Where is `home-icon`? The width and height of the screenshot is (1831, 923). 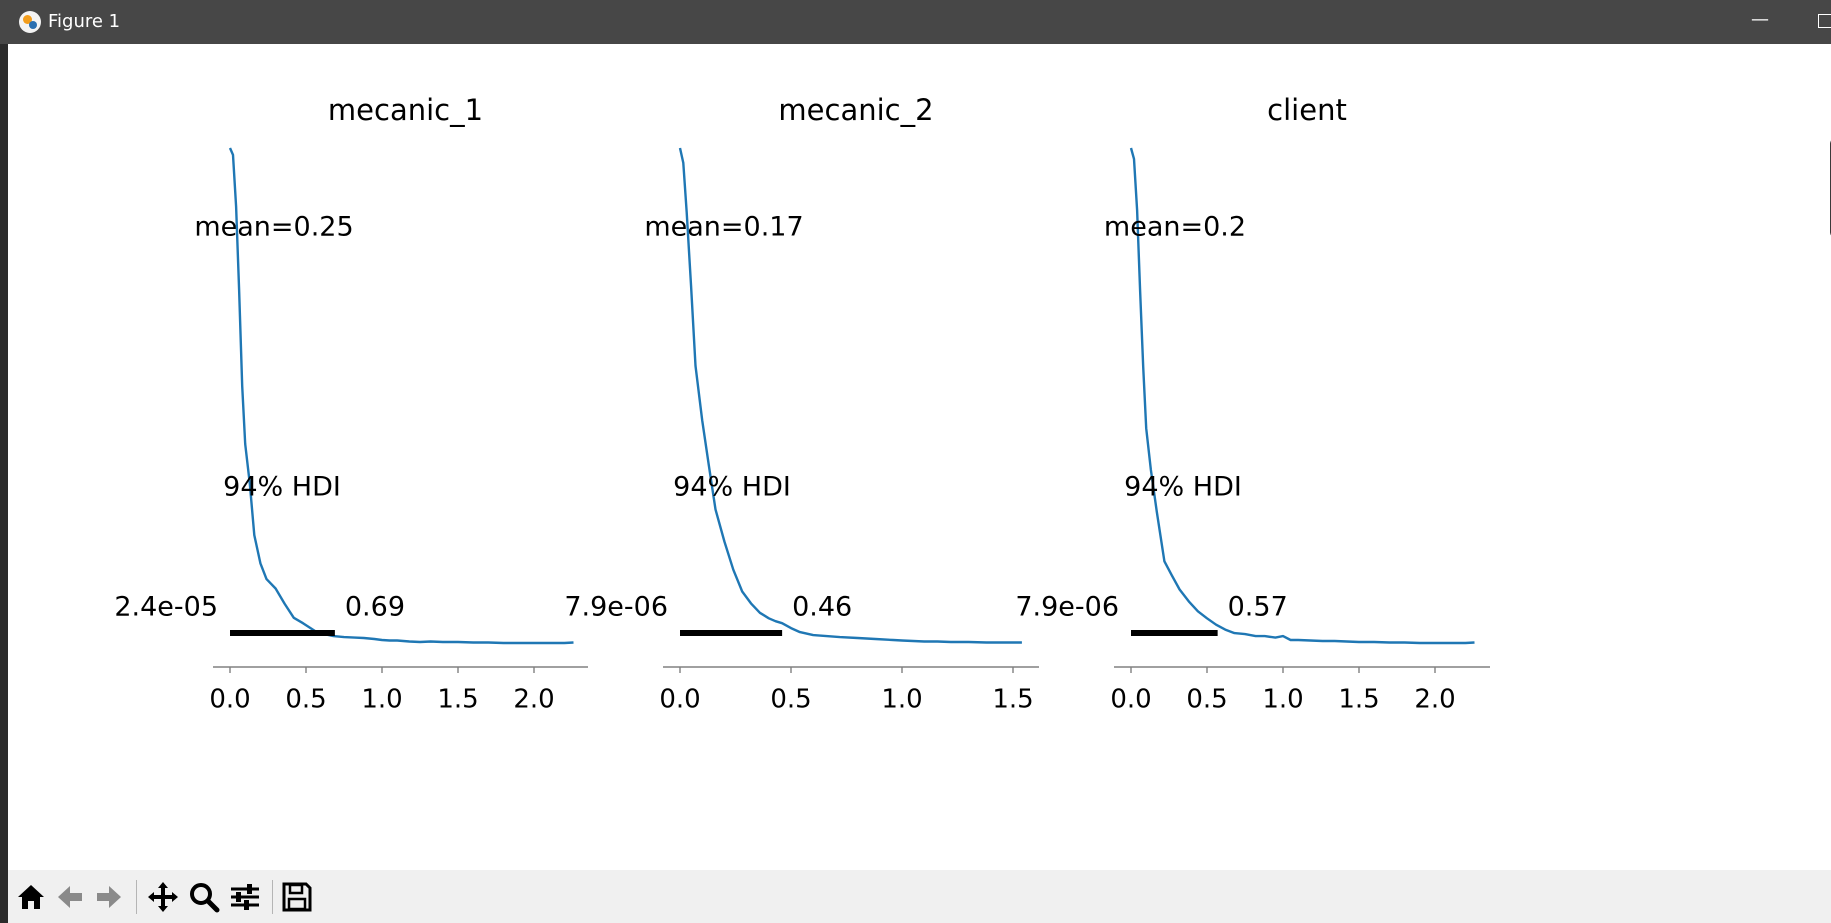 home-icon is located at coordinates (31, 897).